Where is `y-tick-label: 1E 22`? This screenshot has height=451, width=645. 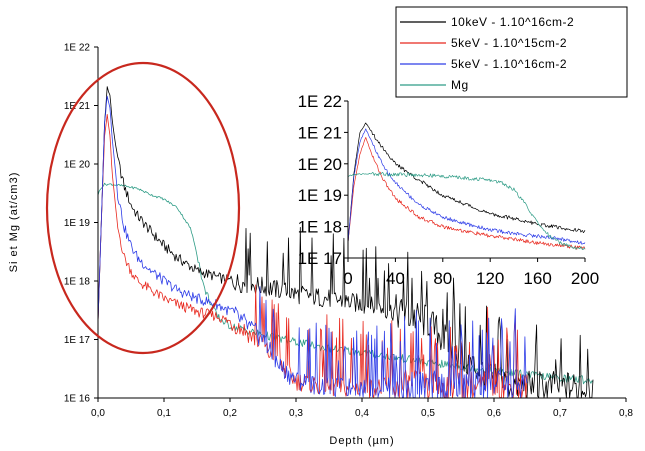 y-tick-label: 1E 22 is located at coordinates (77, 48).